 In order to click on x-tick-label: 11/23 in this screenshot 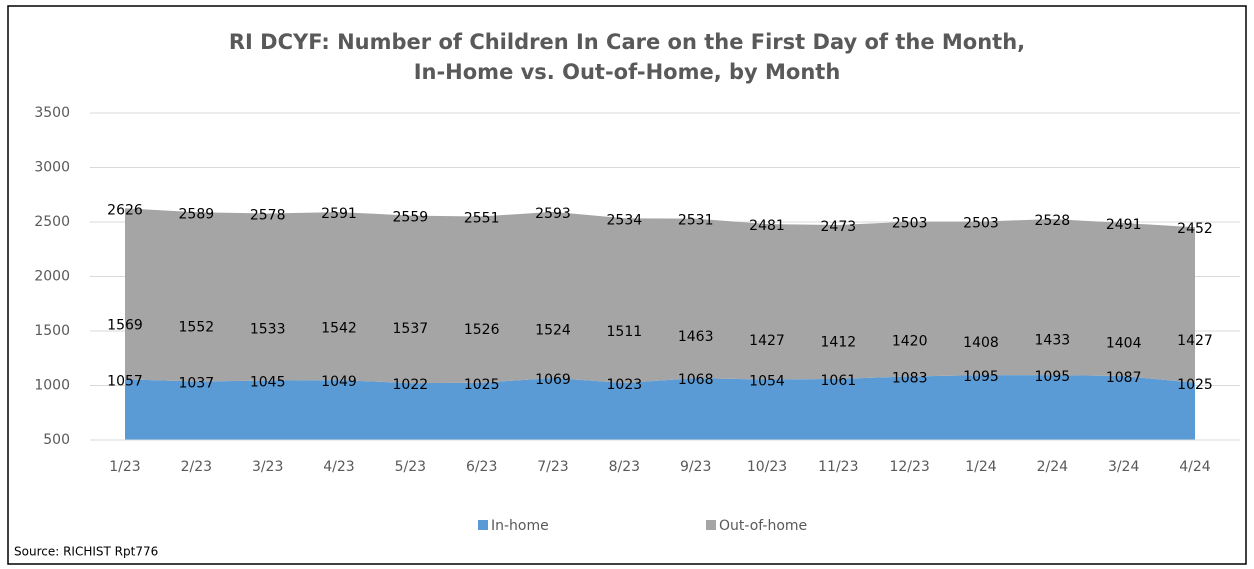, I will do `click(838, 467)`.